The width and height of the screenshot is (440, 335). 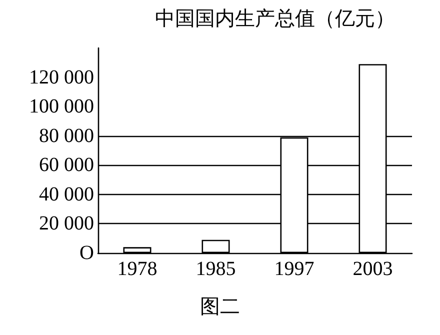 What do you see at coordinates (137, 269) in the screenshot?
I see `x-tick-label: 1978` at bounding box center [137, 269].